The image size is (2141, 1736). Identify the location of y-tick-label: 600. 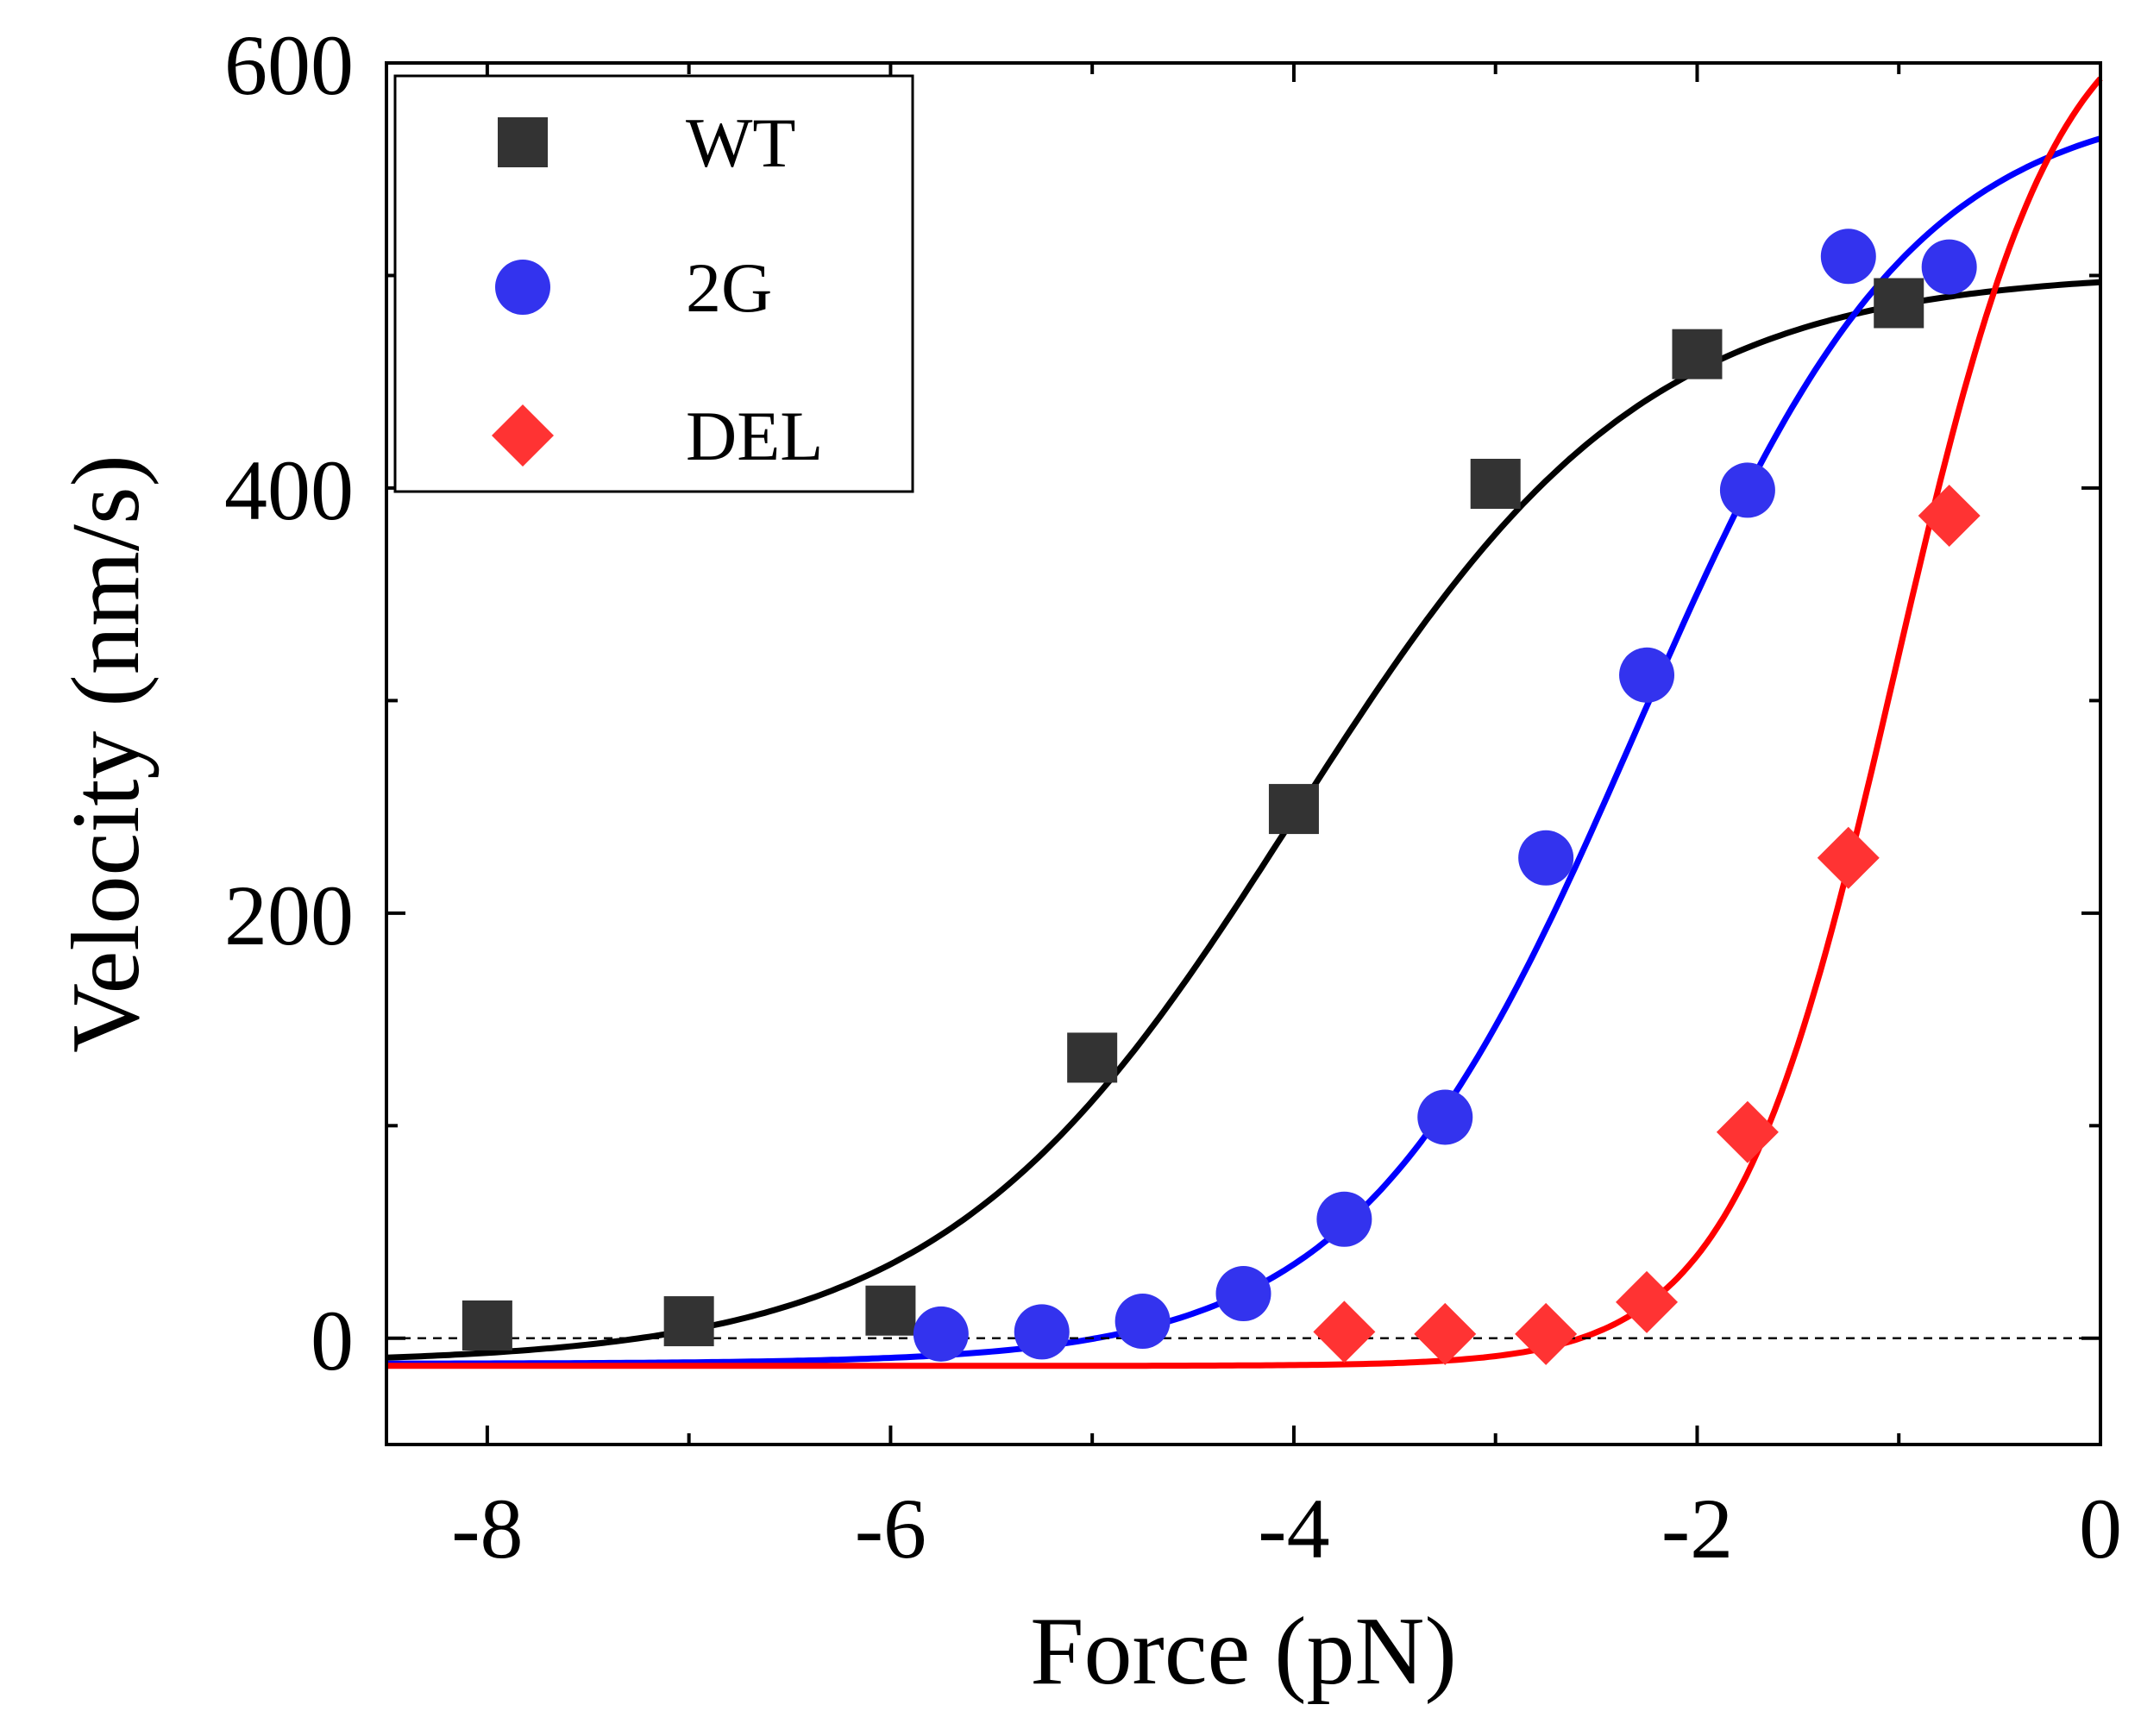
(289, 65).